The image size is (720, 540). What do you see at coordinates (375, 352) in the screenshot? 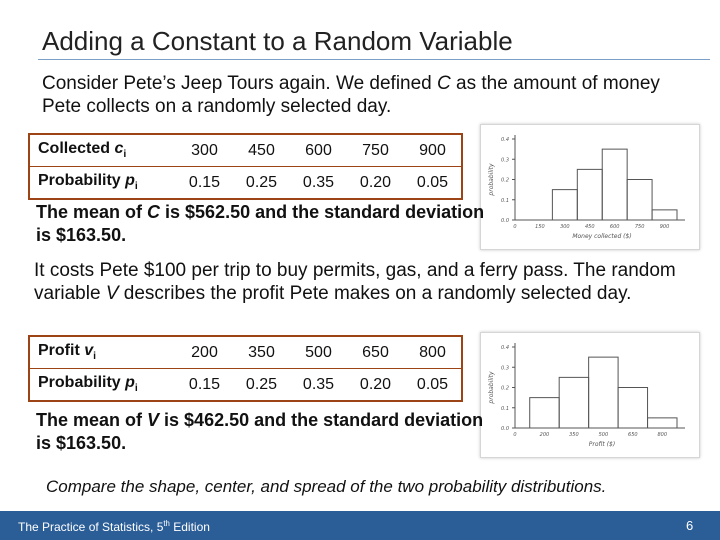
I see `table-cell: 650` at bounding box center [375, 352].